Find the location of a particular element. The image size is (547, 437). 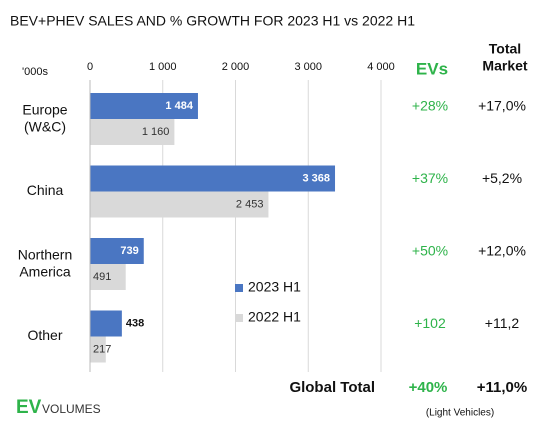

global-ev-growth: +40% is located at coordinates (428, 387).